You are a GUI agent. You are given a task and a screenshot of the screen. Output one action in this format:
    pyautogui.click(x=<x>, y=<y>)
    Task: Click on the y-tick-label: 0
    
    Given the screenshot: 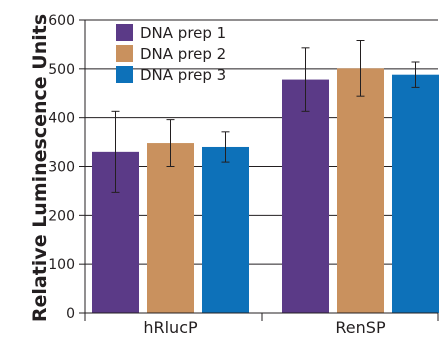 What is the action you would take?
    pyautogui.click(x=70, y=314)
    